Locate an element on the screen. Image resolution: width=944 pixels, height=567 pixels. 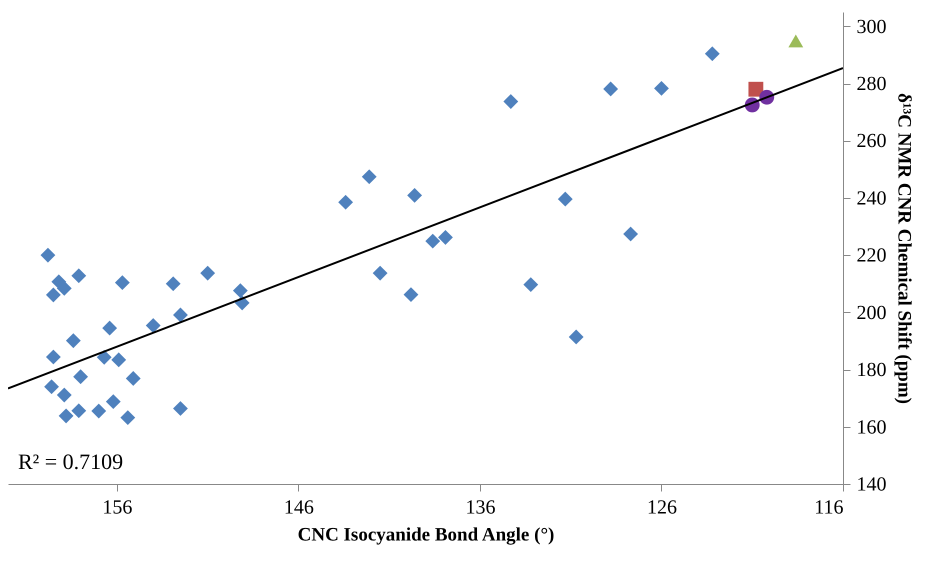
x-axis-title: CNC Isocyanide Bond Angle (°) is located at coordinates (426, 535).